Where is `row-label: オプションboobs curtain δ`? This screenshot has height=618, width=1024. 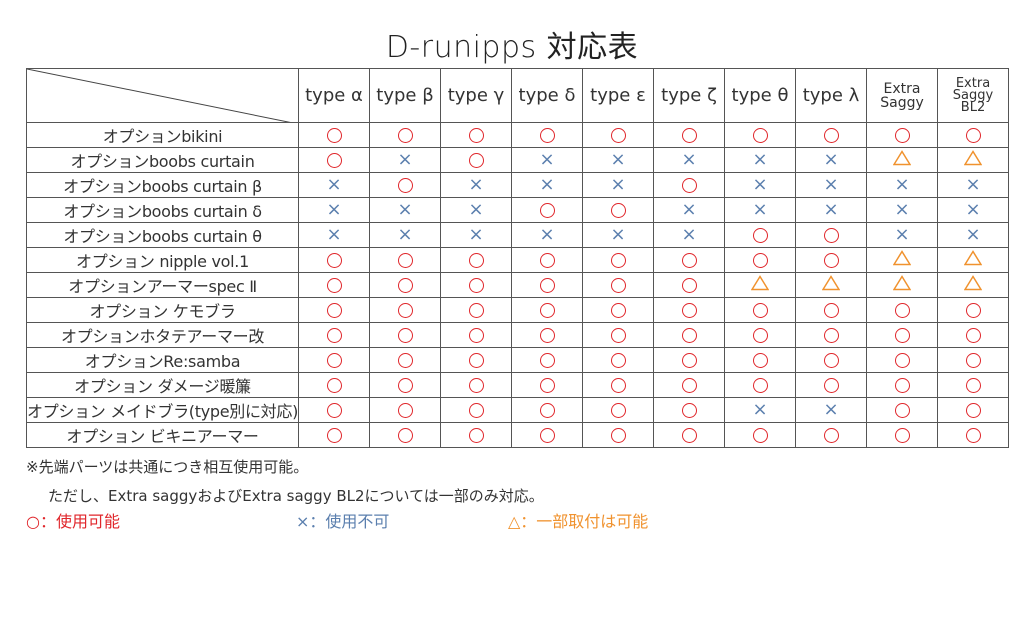
row-label: オプションboobs curtain δ is located at coordinates (162, 210).